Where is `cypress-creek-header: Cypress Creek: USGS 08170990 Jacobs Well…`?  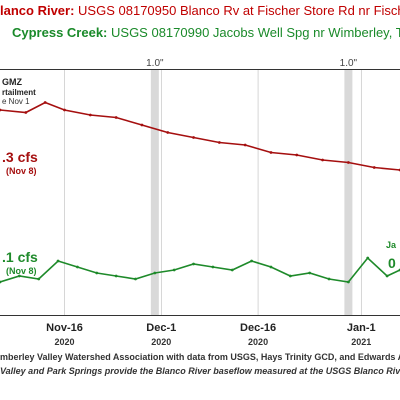
cypress-creek-header: Cypress Creek: USGS 08170990 Jacobs Well… is located at coordinates (206, 32).